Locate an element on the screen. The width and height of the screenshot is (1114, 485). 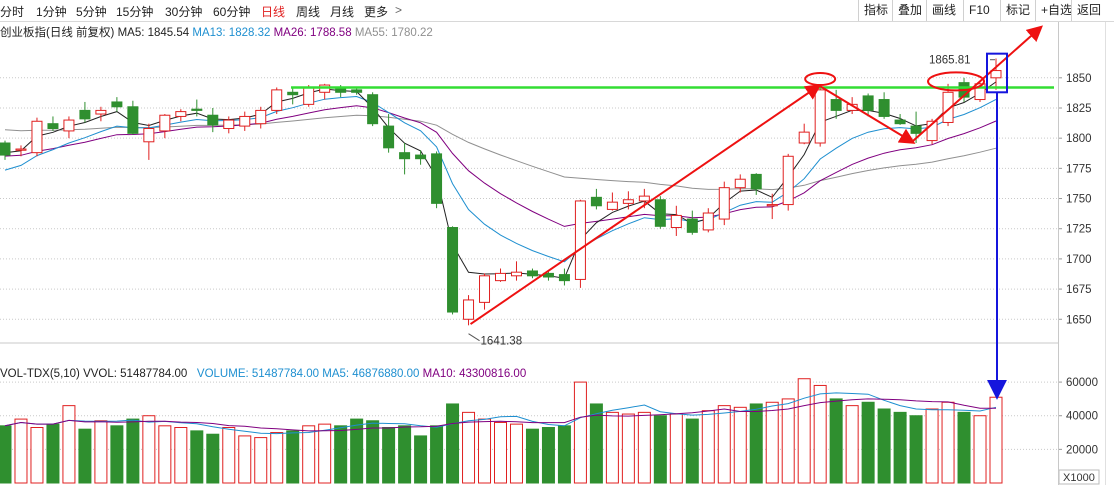
second-top-ellipse is located at coordinates (956, 81).